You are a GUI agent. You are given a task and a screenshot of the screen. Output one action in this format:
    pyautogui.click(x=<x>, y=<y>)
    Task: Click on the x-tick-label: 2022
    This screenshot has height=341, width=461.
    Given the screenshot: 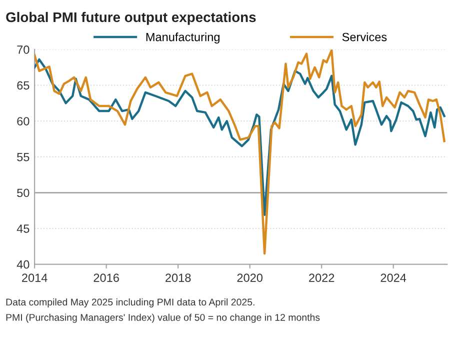 What is the action you would take?
    pyautogui.click(x=321, y=278)
    